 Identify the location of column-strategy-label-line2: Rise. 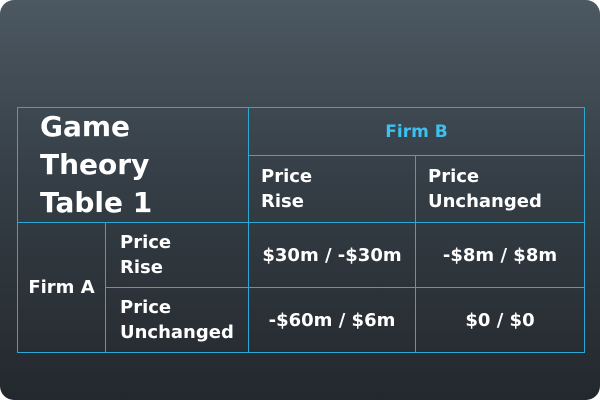
(282, 202).